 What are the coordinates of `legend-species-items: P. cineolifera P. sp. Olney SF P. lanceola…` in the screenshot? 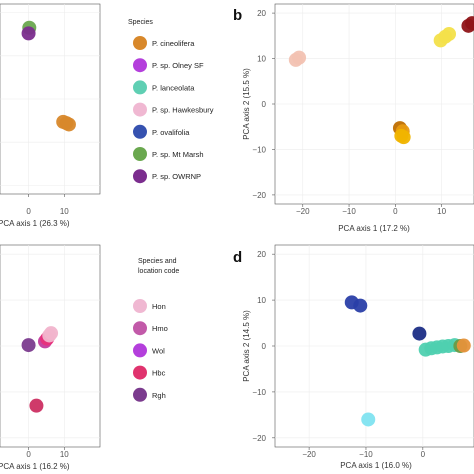 It's located at (173, 110).